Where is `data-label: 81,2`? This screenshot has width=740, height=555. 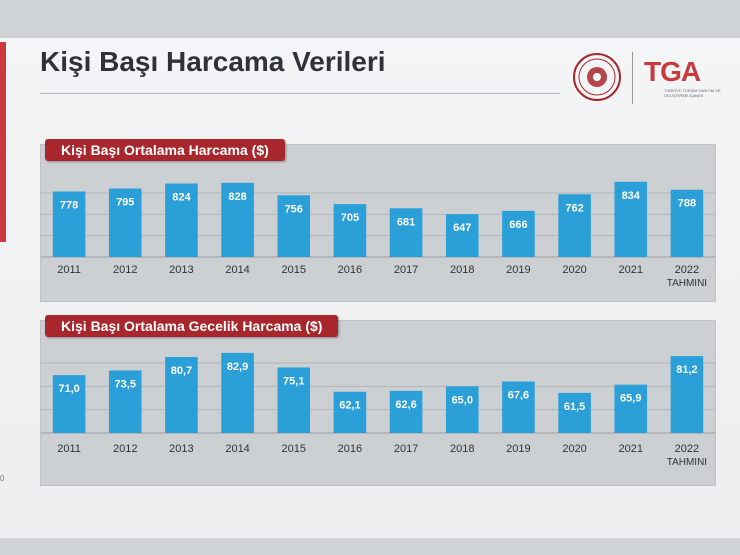
data-label: 81,2 is located at coordinates (686, 370).